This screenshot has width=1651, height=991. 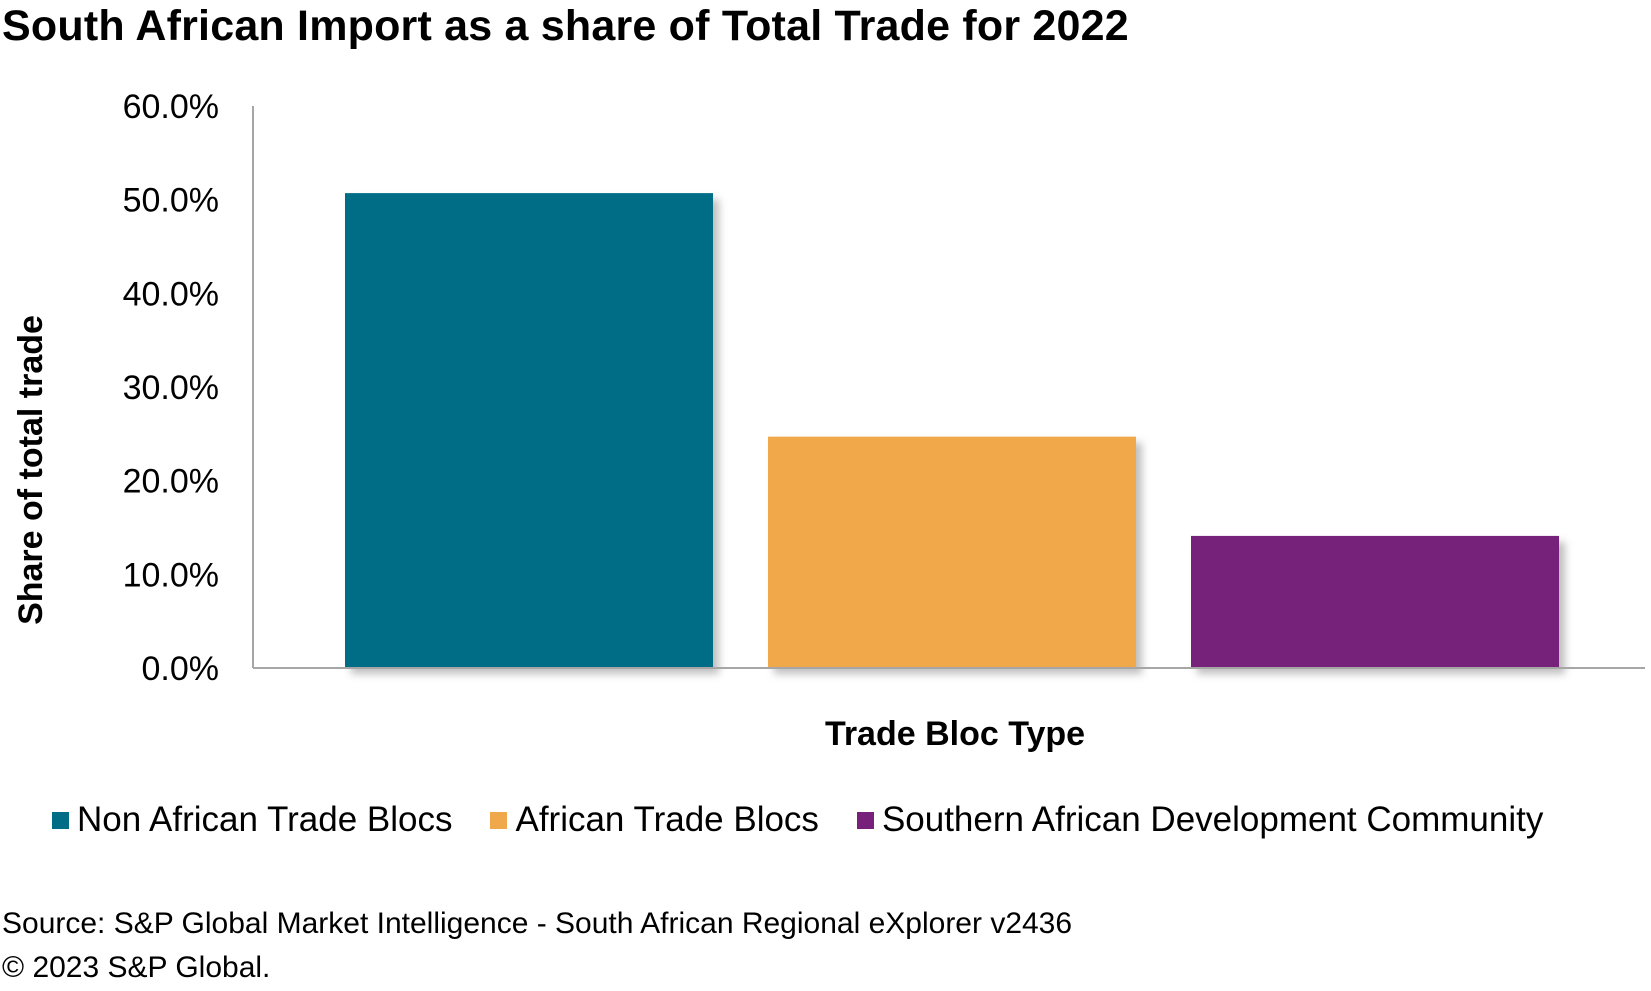 I want to click on legend-item: African Trade Blocs, so click(x=654, y=820).